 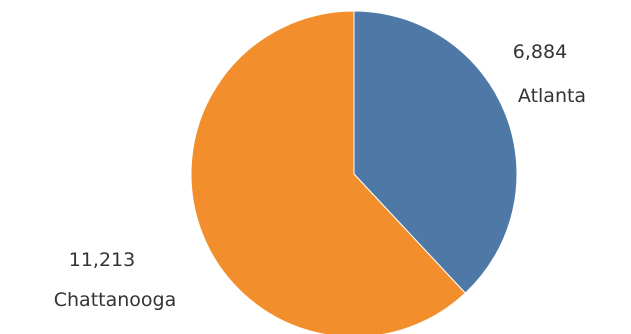 What do you see at coordinates (102, 260) in the screenshot?
I see `slice-value-label-chattanooga: 11,213` at bounding box center [102, 260].